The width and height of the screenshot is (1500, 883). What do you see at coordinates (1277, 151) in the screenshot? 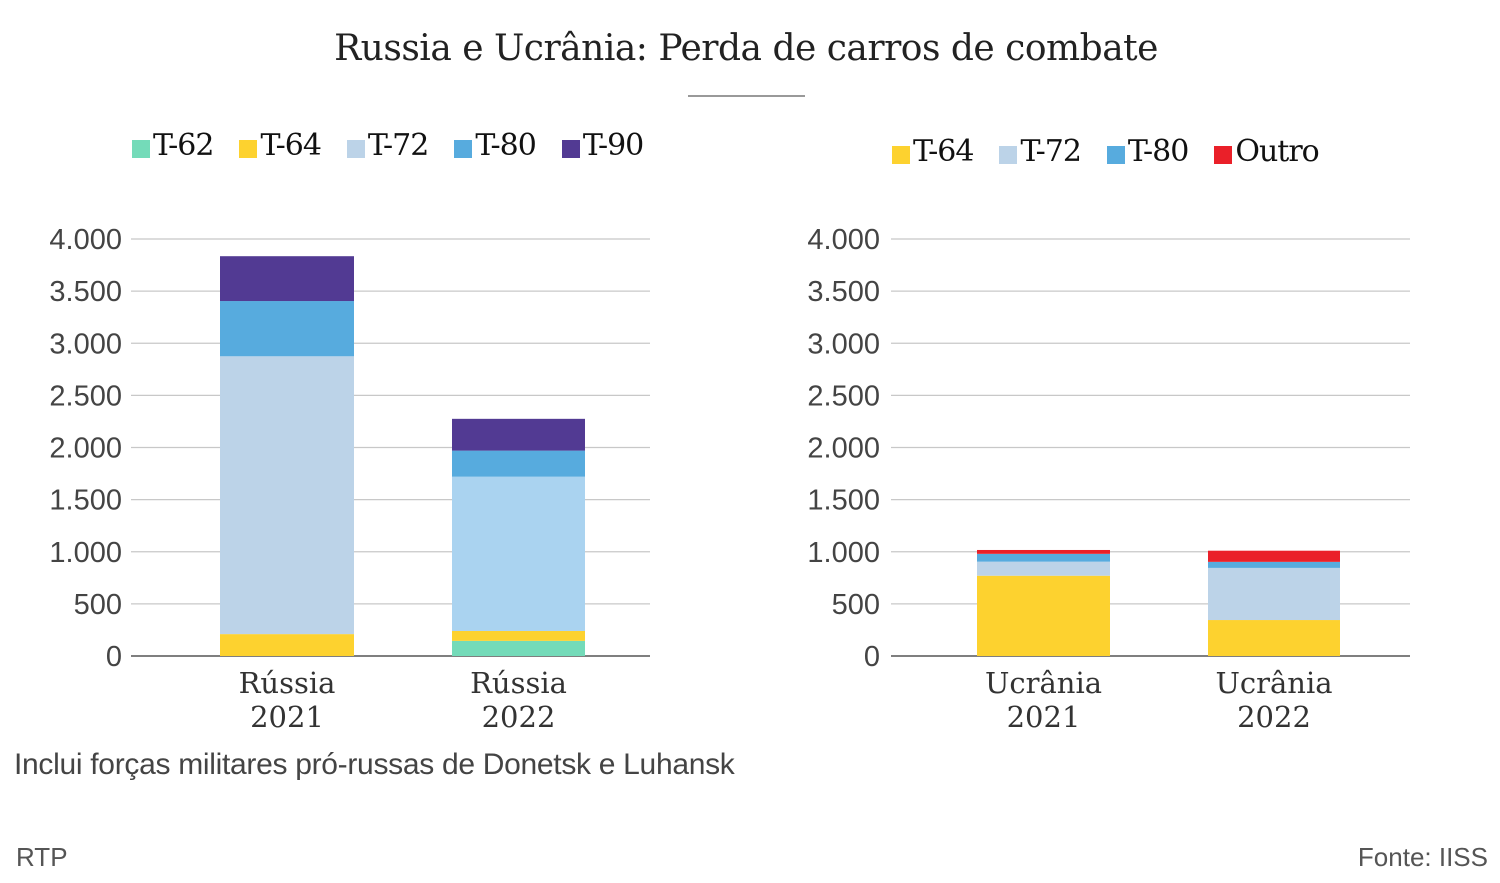
I see `legend-label: Outro` at bounding box center [1277, 151].